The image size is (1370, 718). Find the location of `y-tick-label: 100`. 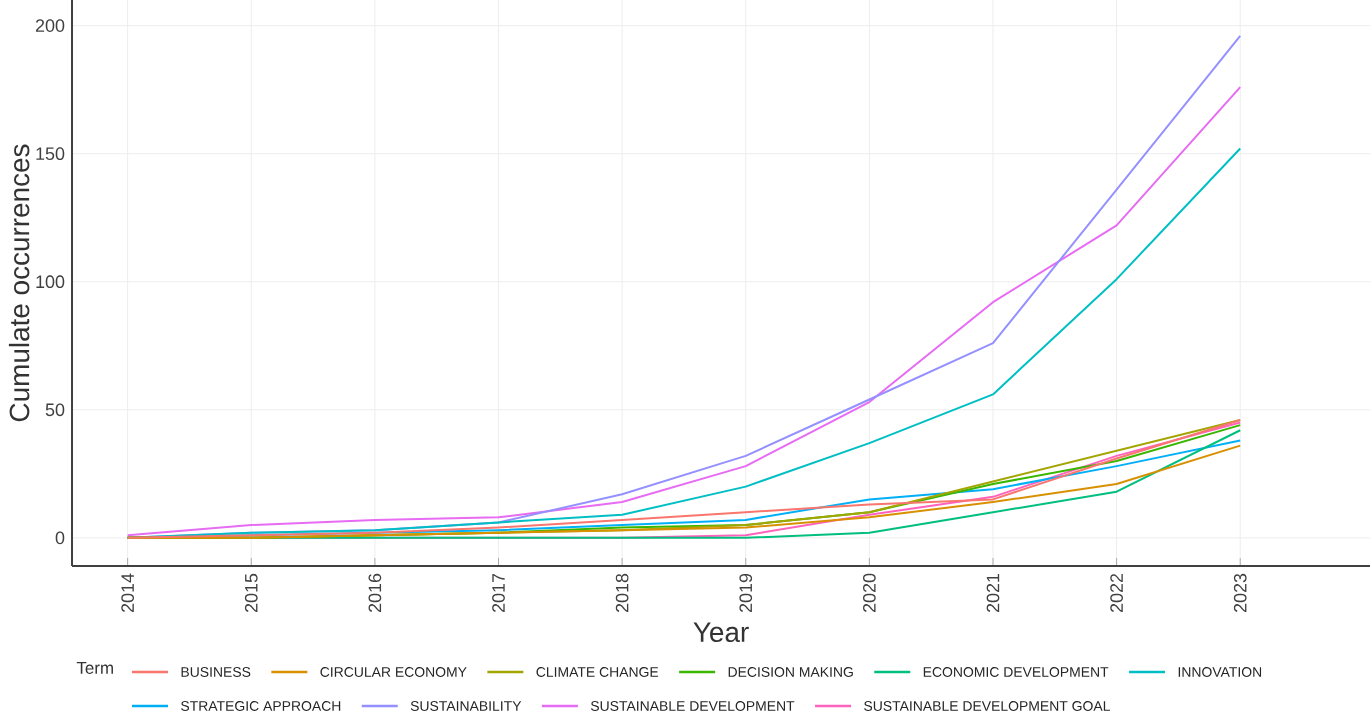

y-tick-label: 100 is located at coordinates (50, 282).